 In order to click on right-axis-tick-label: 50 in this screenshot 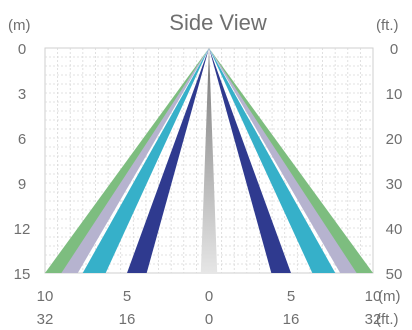, I will do `click(394, 274)`.